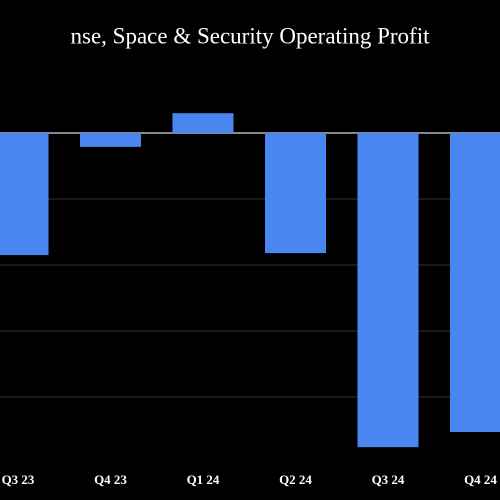  I want to click on x-tick-label: Q1 24, so click(203, 479).